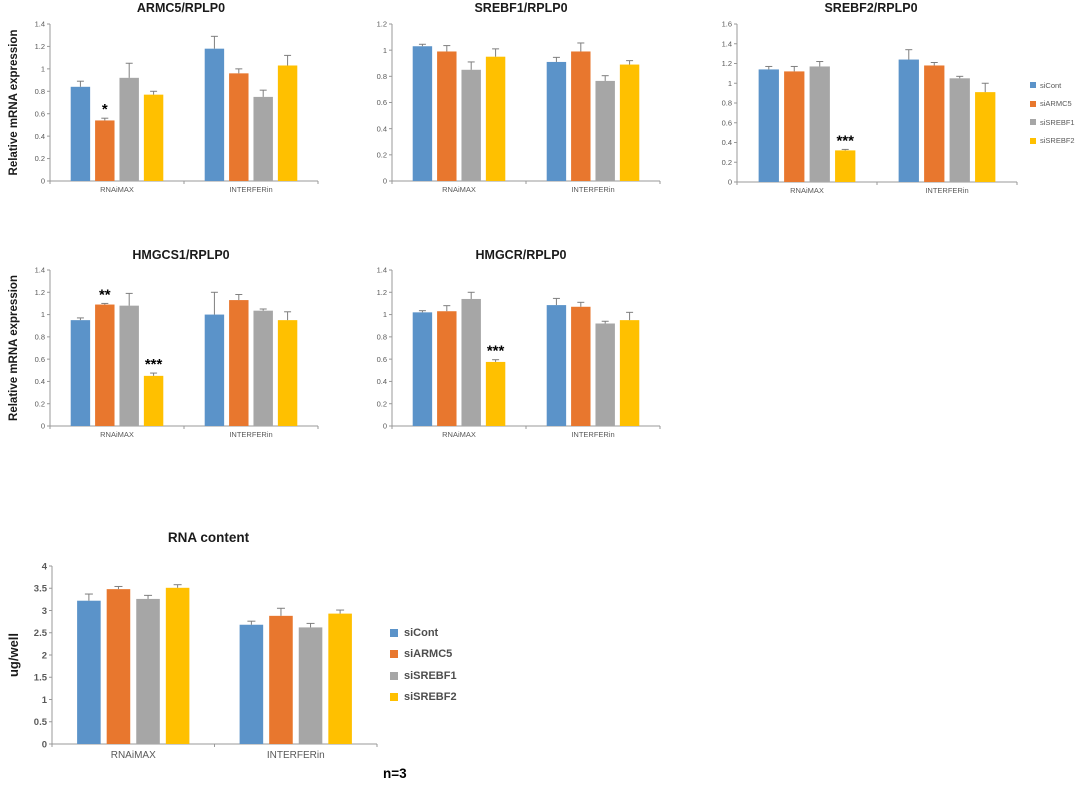  I want to click on chart-title: HMGCS1/RPLP0, so click(181, 255).